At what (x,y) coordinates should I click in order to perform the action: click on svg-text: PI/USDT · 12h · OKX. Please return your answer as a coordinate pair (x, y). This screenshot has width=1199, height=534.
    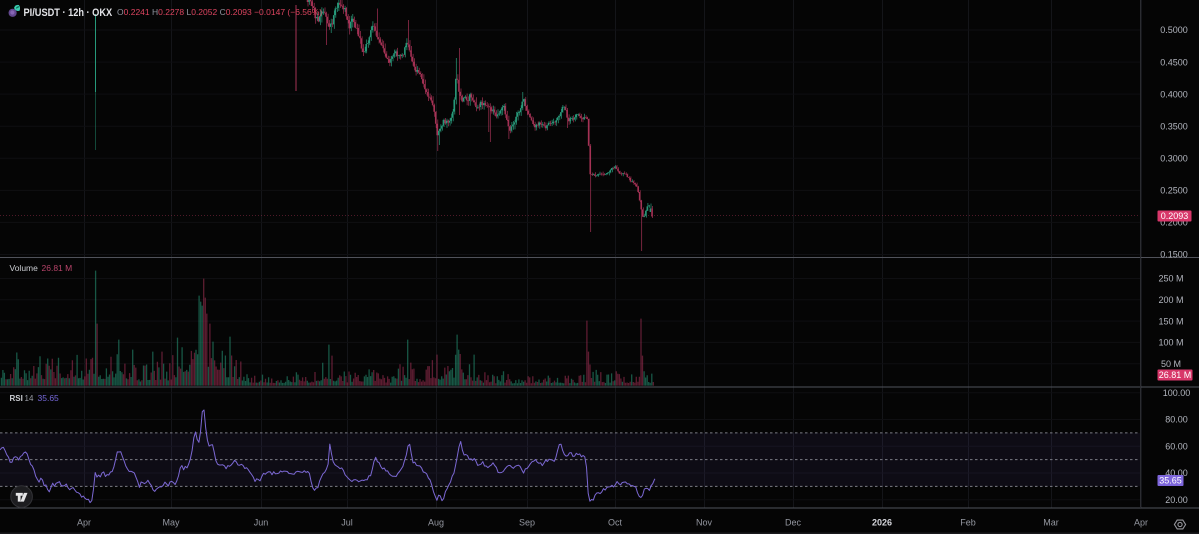
    Looking at the image, I should click on (68, 13).